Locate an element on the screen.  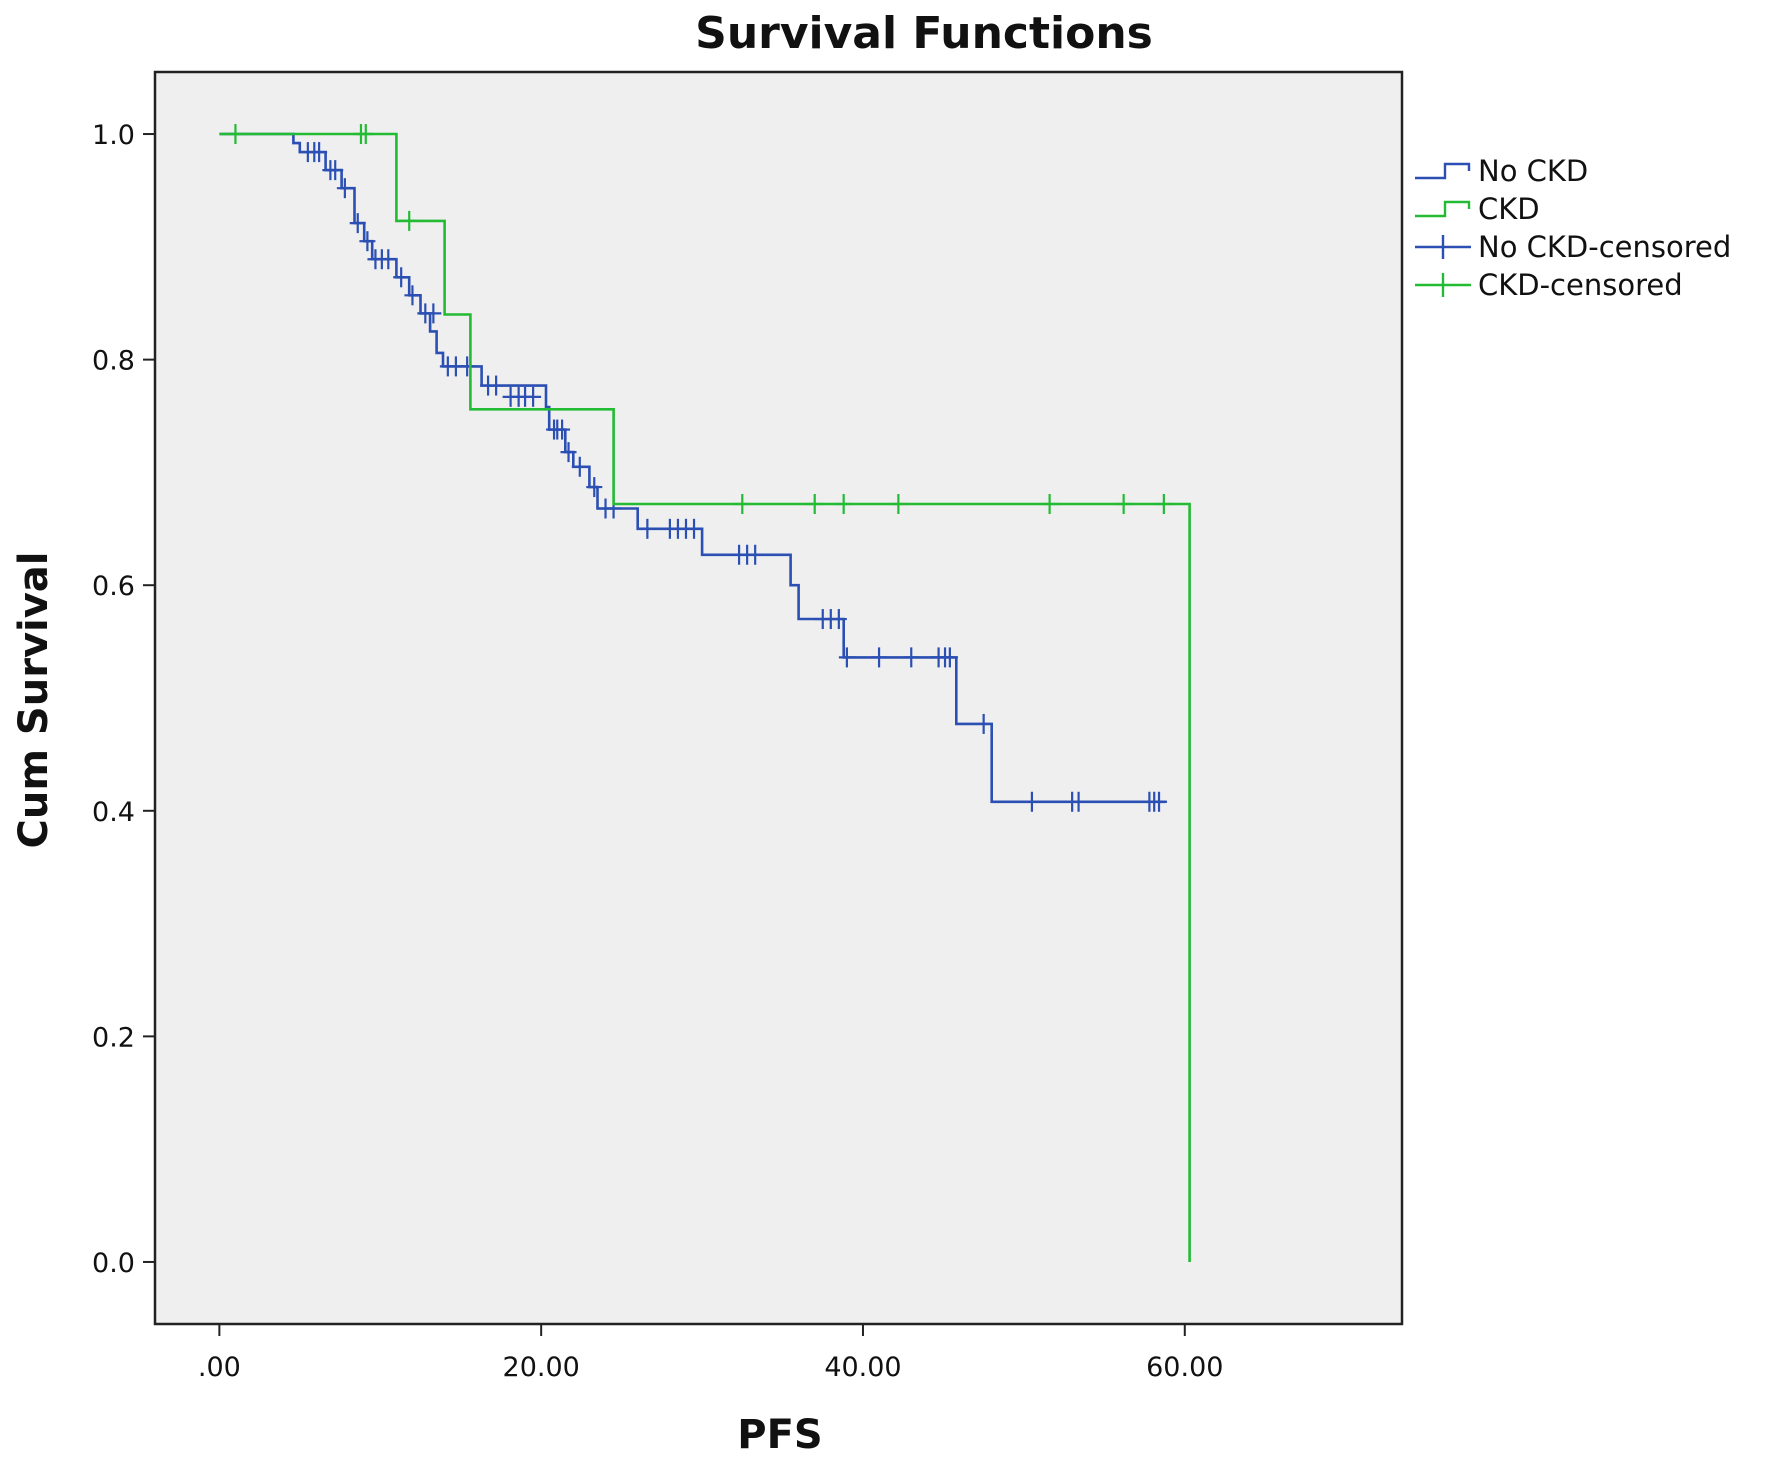
y-tick-label: 0.2 is located at coordinates (113, 1037).